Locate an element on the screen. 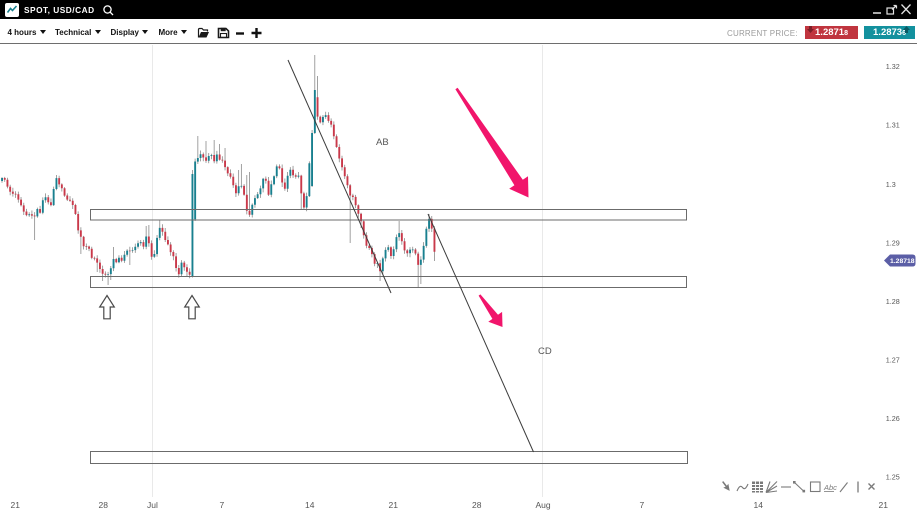  svg-text: 1.27 is located at coordinates (893, 360).